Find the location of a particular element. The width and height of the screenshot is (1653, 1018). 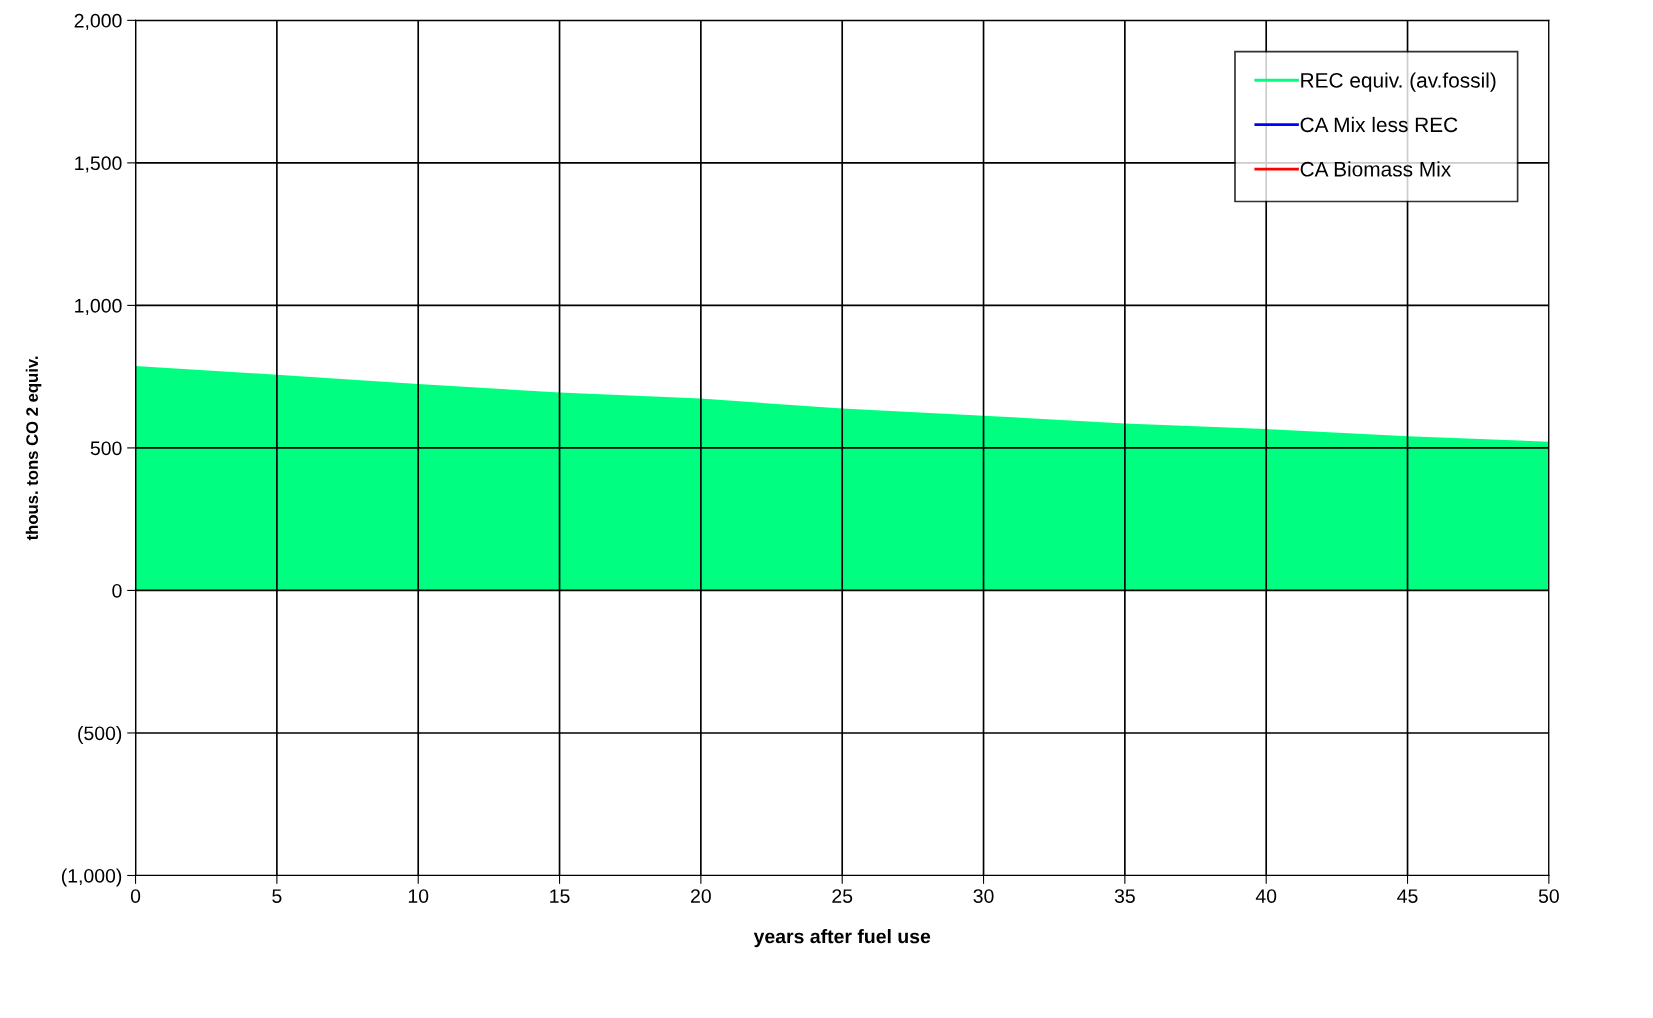

y-tick-label: 1,500 is located at coordinates (98, 164).